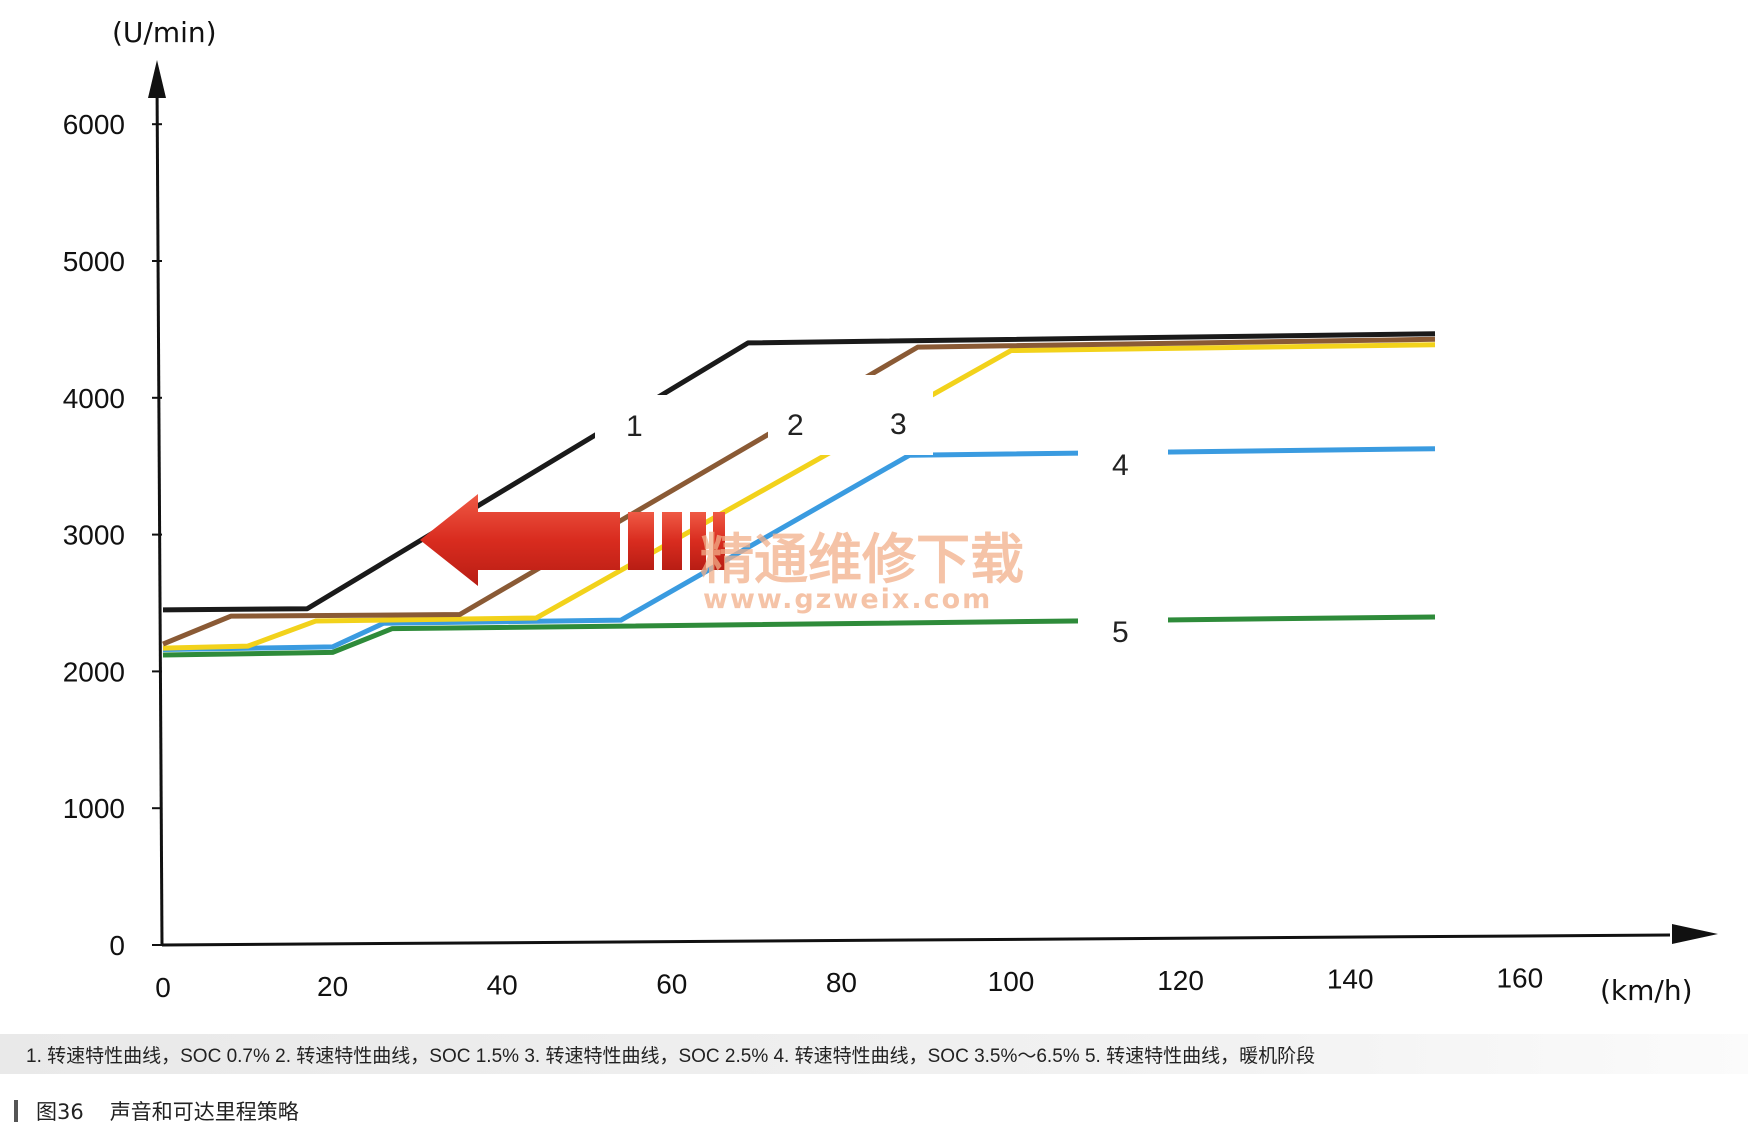 Image resolution: width=1748 pixels, height=1144 pixels. I want to click on y-unit-label: (U/min), so click(164, 32).